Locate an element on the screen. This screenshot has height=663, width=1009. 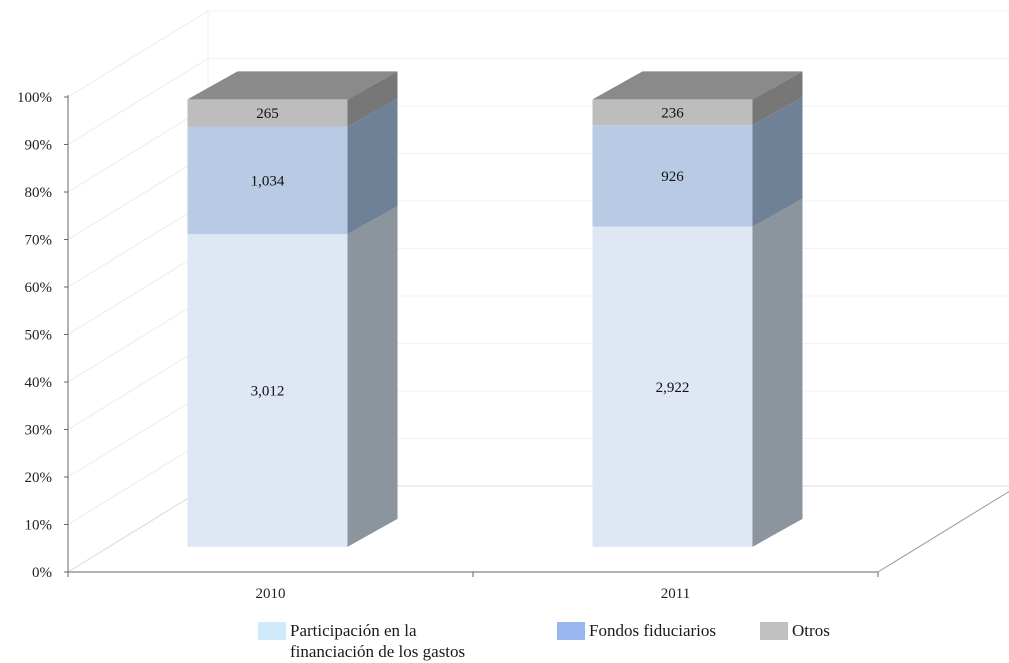
y-tick-label: 20% is located at coordinates (39, 478).